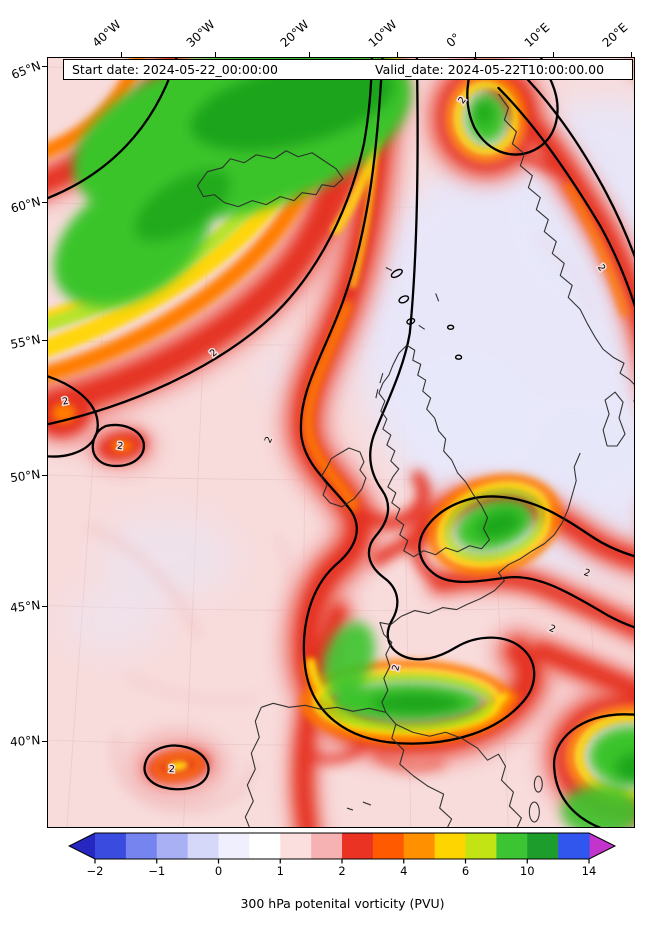 Image resolution: width=659 pixels, height=936 pixels. What do you see at coordinates (156, 871) in the screenshot?
I see `colorbar-tick-label: −1` at bounding box center [156, 871].